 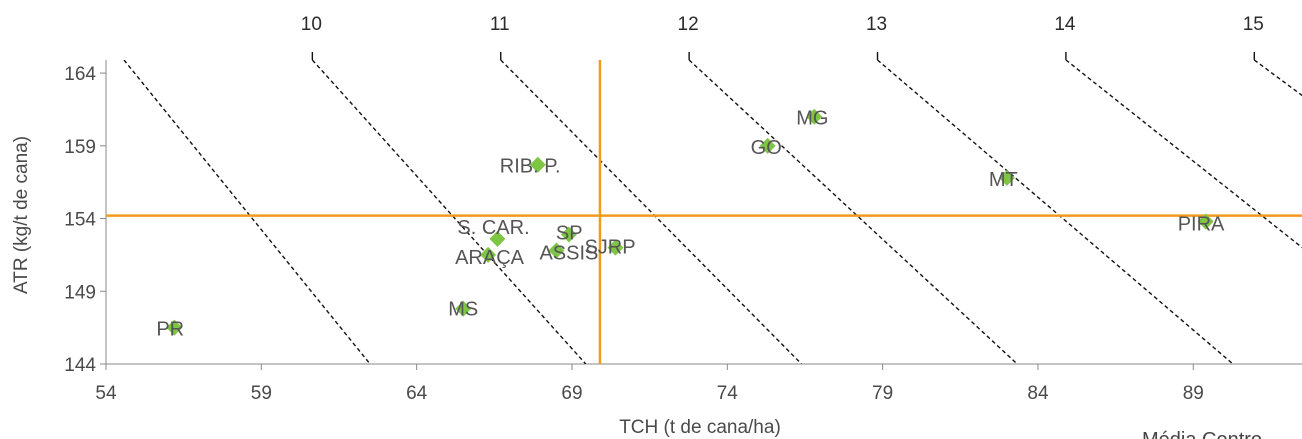 I want to click on point-label: RIB. P., so click(x=530, y=167).